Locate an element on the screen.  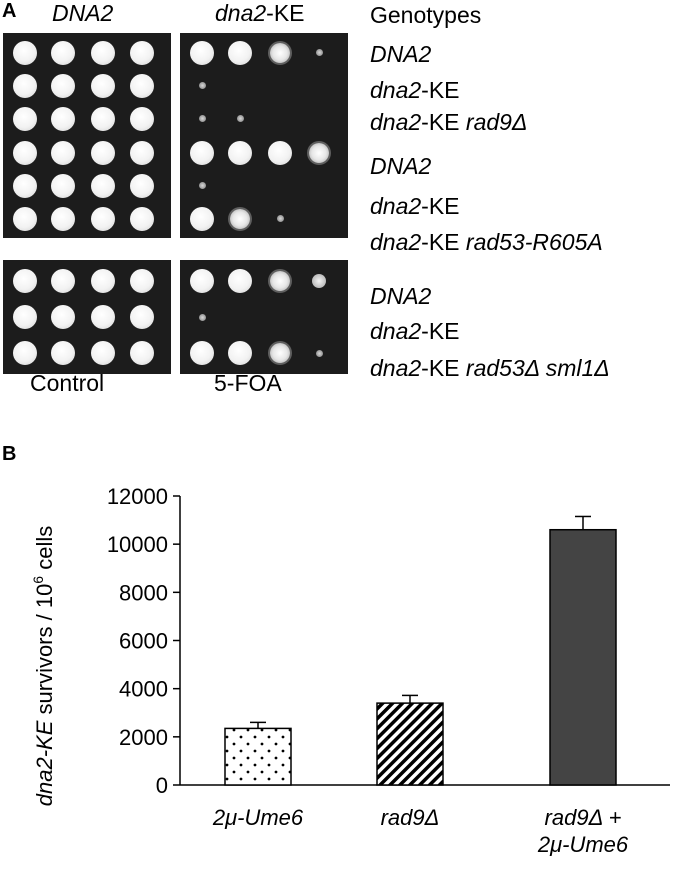
genotypes-header: Genotypes is located at coordinates (426, 15).